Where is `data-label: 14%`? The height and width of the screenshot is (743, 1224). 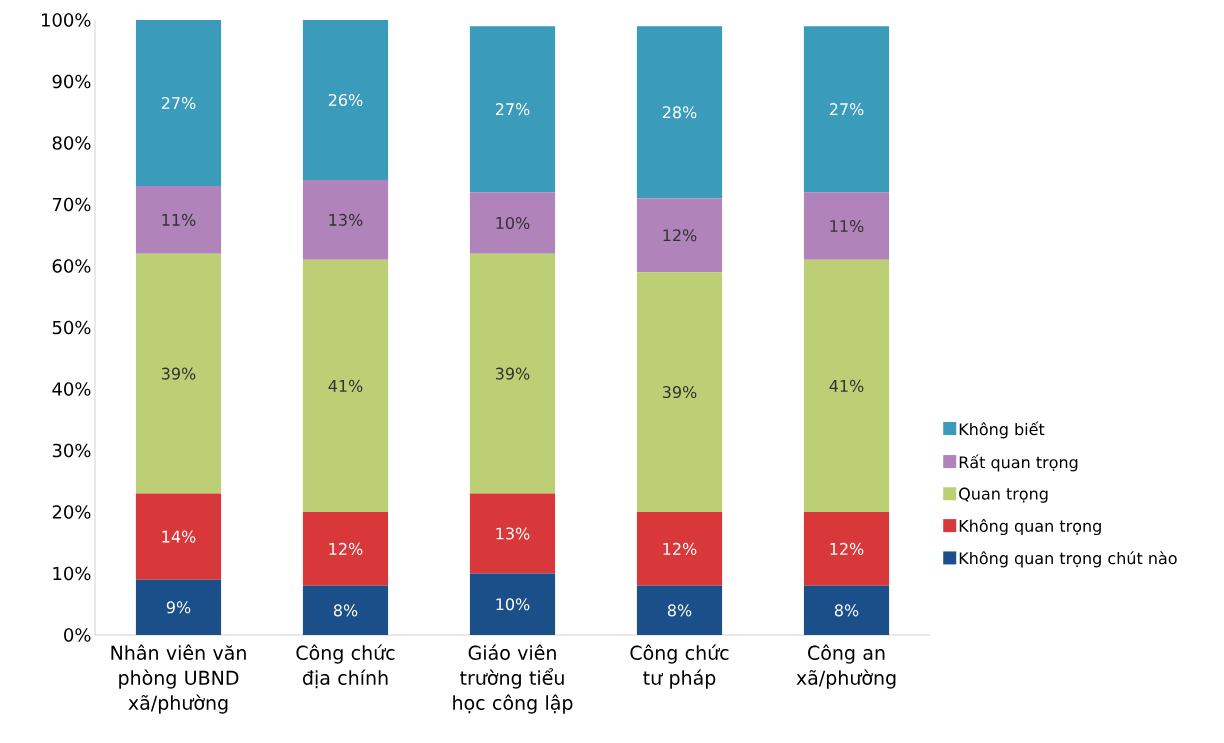
data-label: 14% is located at coordinates (179, 536).